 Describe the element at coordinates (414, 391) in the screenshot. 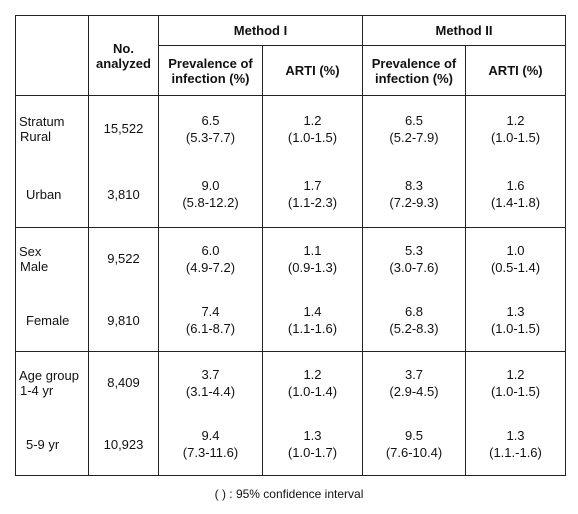

I see `confidence-interval: (2.9-4.5)` at that location.